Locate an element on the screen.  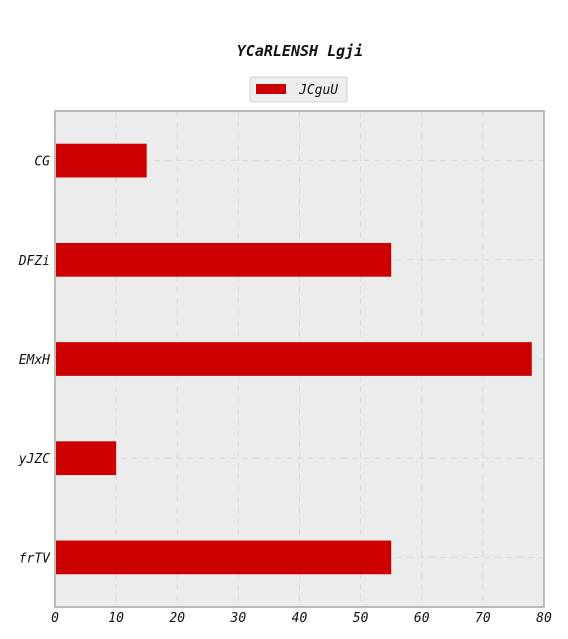
x-tick-label: 0 is located at coordinates (55, 618).